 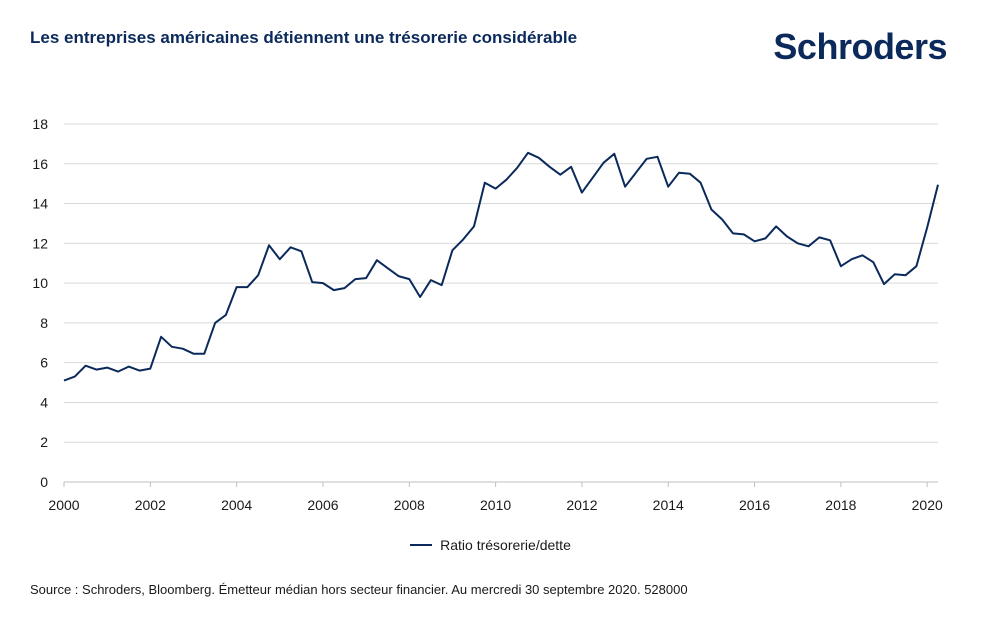 I want to click on y-tick-label: 18, so click(x=40, y=124).